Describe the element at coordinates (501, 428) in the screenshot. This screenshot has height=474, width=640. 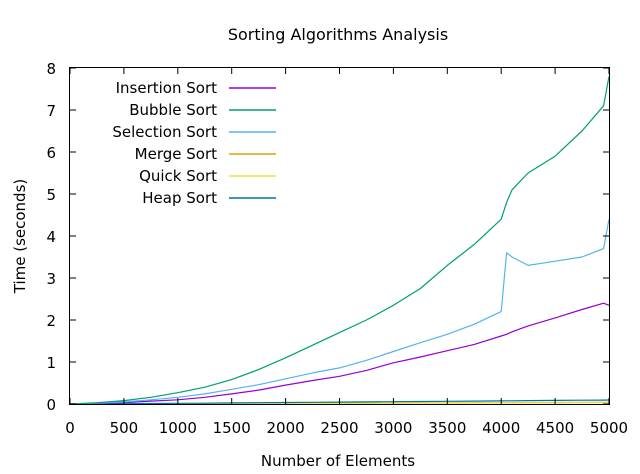
I see `x-tick-label: 4000` at that location.